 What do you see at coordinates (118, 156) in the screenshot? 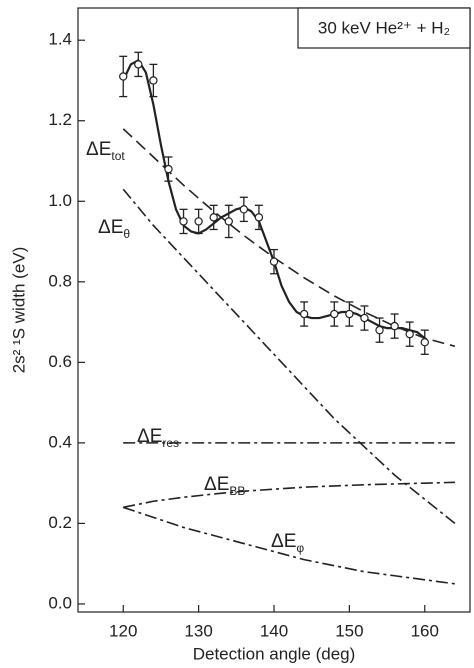
I see `curve-label-sub: tot` at bounding box center [118, 156].